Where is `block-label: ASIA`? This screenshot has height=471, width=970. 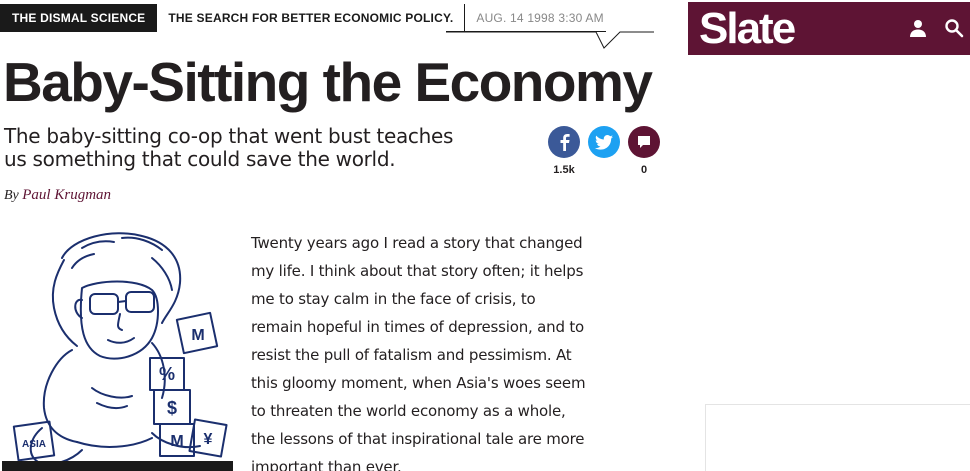
block-label: ASIA is located at coordinates (34, 444).